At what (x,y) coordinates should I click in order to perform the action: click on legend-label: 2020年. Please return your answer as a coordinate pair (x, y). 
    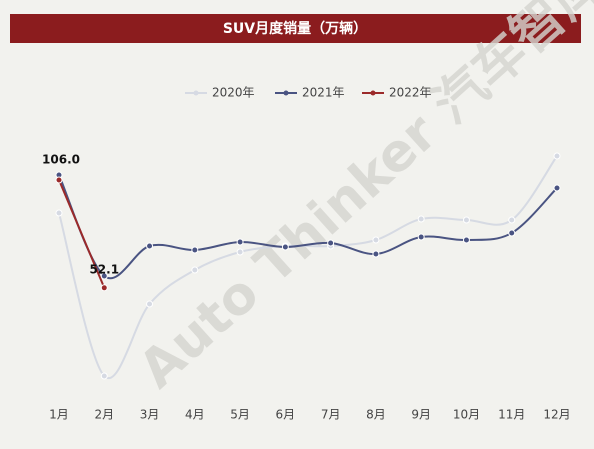
    Looking at the image, I should click on (233, 93).